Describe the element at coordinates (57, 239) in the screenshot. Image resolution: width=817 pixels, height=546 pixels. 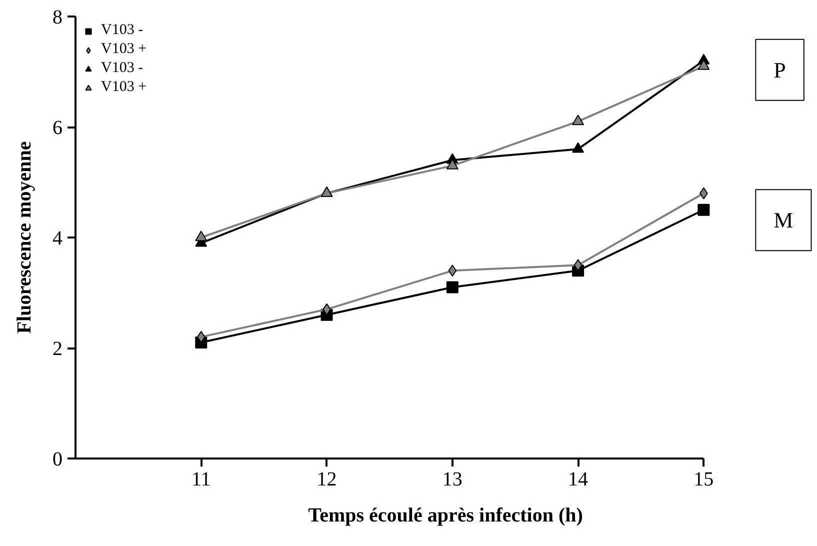
I see `y-tick-label: 4` at that location.